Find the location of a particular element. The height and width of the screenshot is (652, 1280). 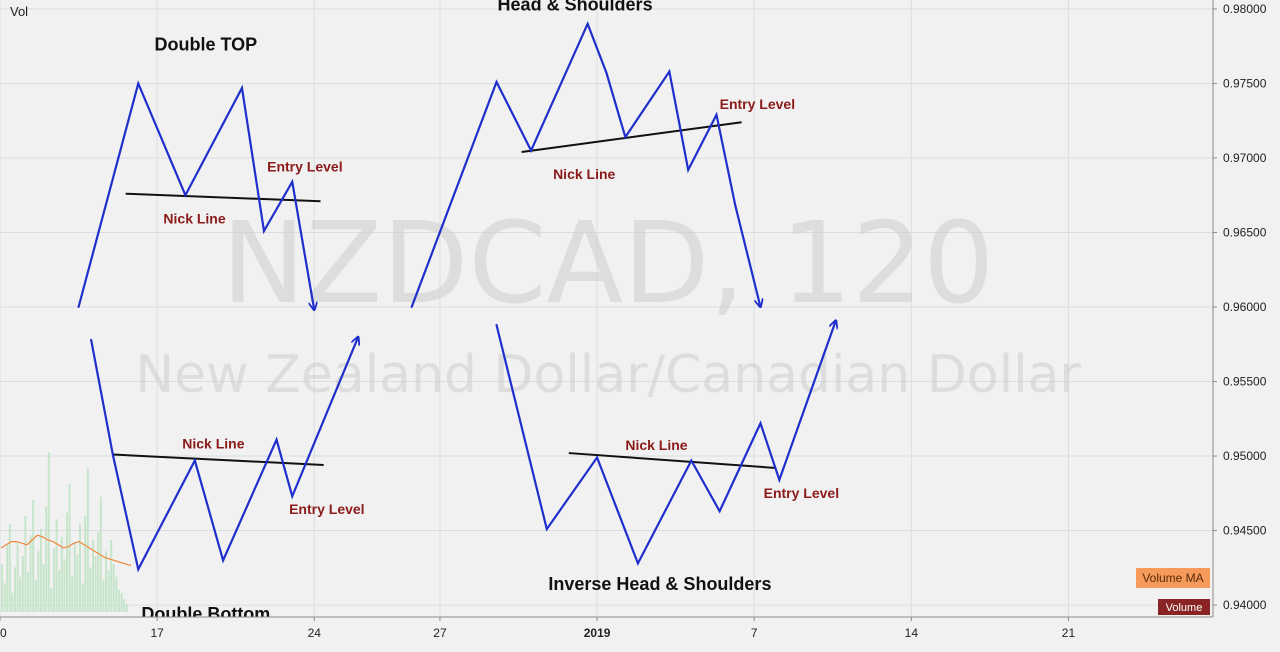

volume-badge is located at coordinates (1184, 607).